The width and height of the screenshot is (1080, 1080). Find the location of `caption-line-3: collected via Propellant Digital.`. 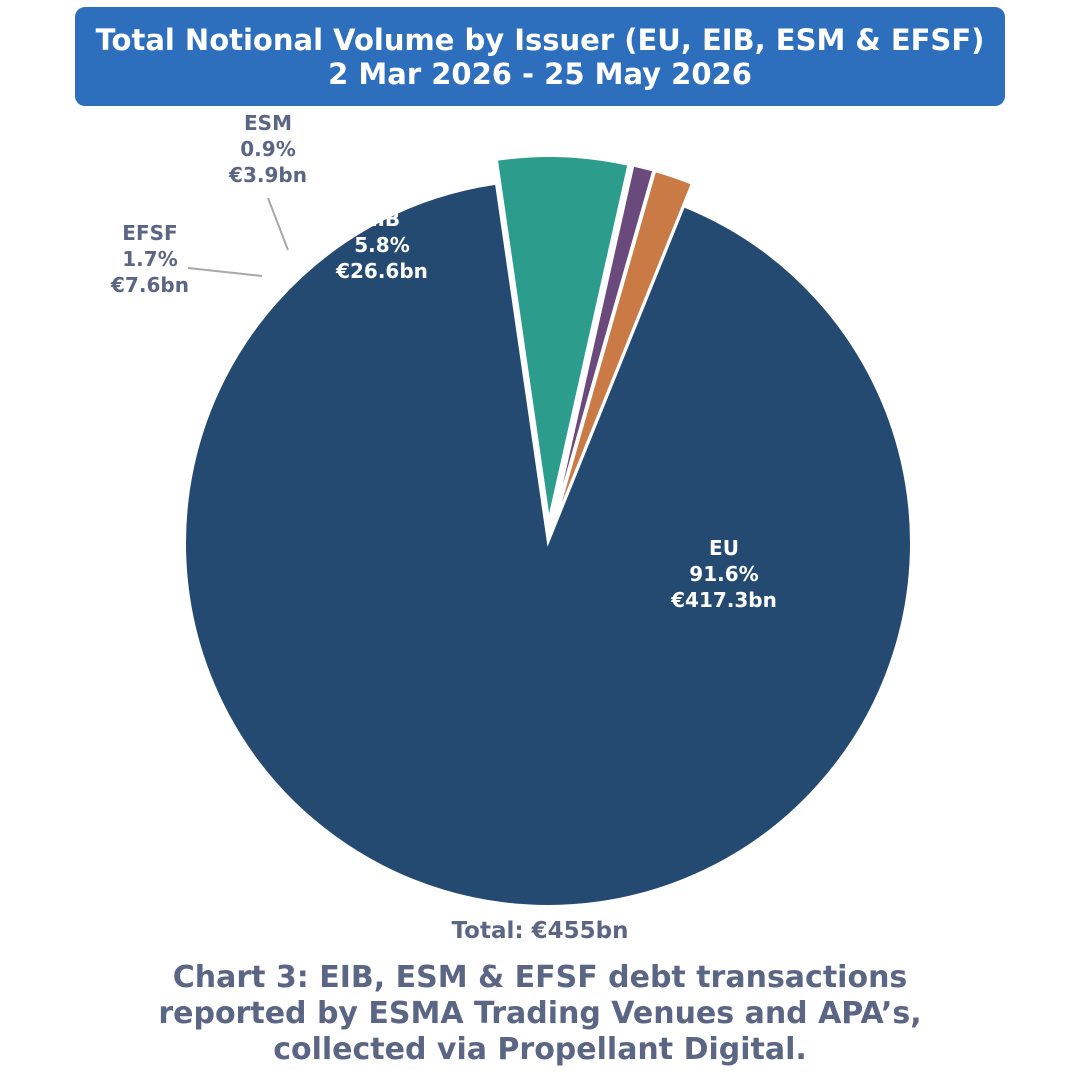

caption-line-3: collected via Propellant Digital. is located at coordinates (540, 1049).